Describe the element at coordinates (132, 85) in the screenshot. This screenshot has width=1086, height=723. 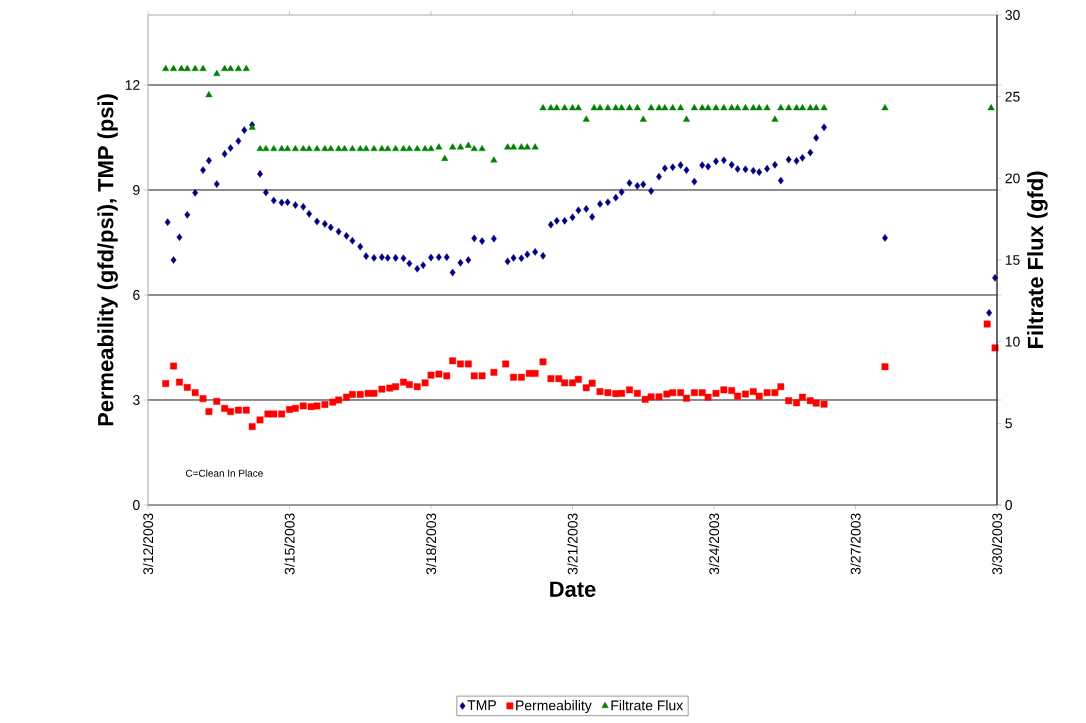
I see `y-tick-label: 12` at that location.